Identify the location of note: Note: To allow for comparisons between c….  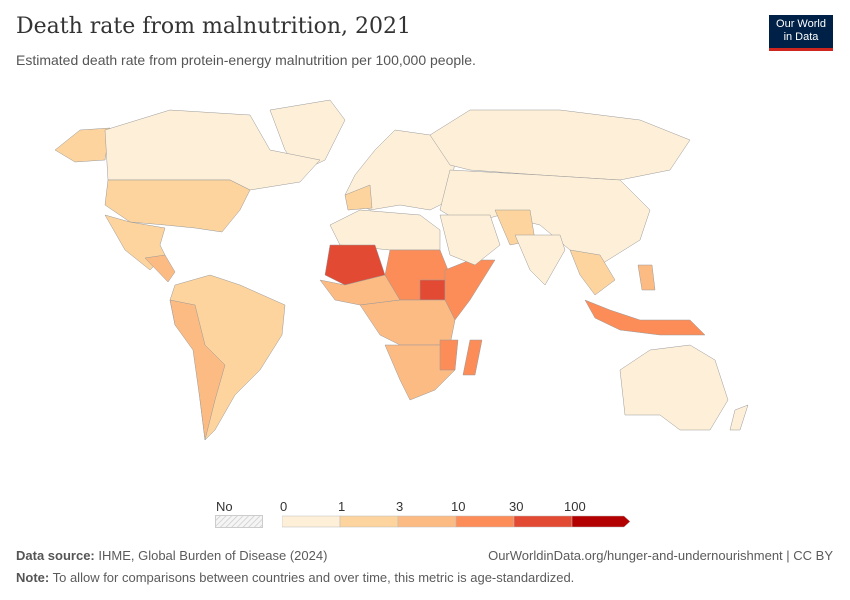
(295, 577).